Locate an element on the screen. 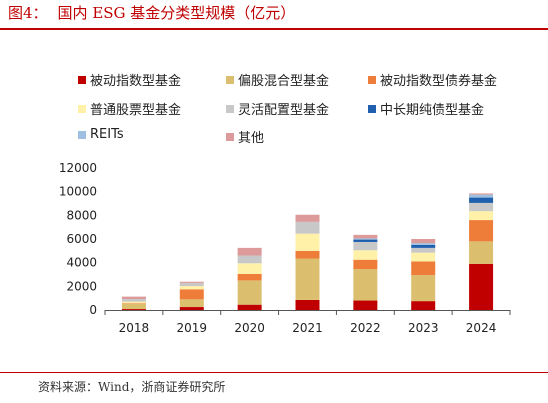  y-tick-label: 6000 is located at coordinates (81, 239).